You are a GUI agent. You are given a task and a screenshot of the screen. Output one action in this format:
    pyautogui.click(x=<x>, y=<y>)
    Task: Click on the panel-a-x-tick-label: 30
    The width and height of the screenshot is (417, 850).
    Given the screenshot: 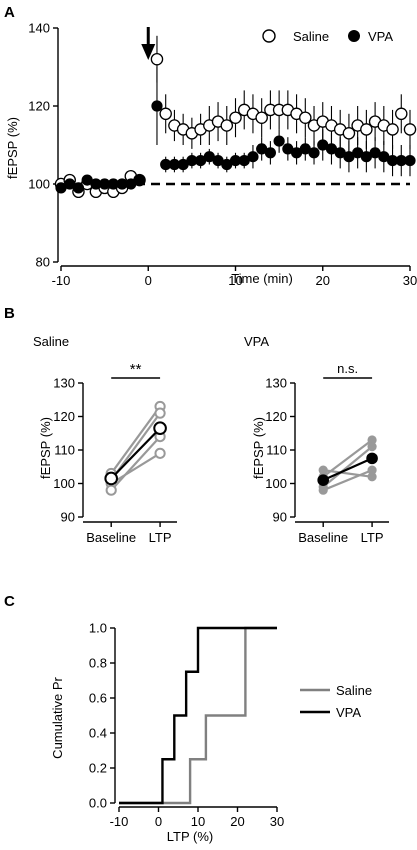 What is the action you would take?
    pyautogui.click(x=410, y=280)
    